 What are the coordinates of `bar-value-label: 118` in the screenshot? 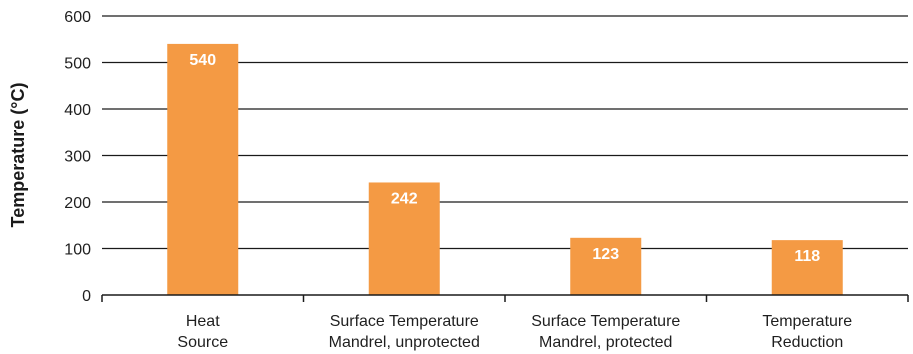 It's located at (807, 256).